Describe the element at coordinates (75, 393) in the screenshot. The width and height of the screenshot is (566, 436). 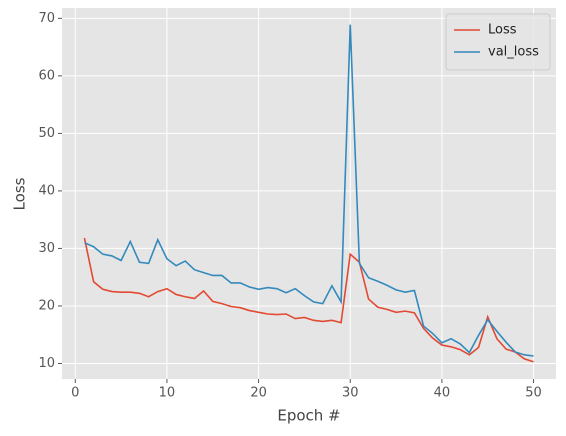
I see `x-tick-label: 0` at that location.